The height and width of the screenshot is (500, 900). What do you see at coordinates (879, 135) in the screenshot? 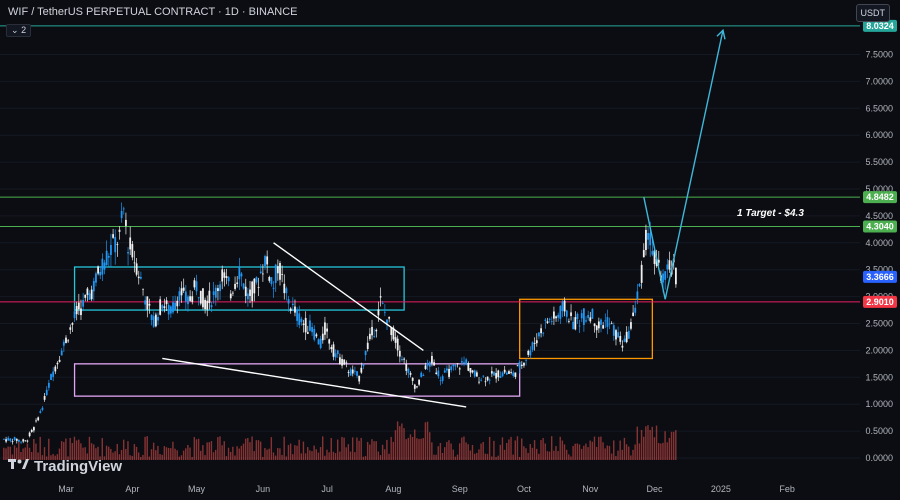
I see `y-tick-label: 6.0000` at bounding box center [879, 135].